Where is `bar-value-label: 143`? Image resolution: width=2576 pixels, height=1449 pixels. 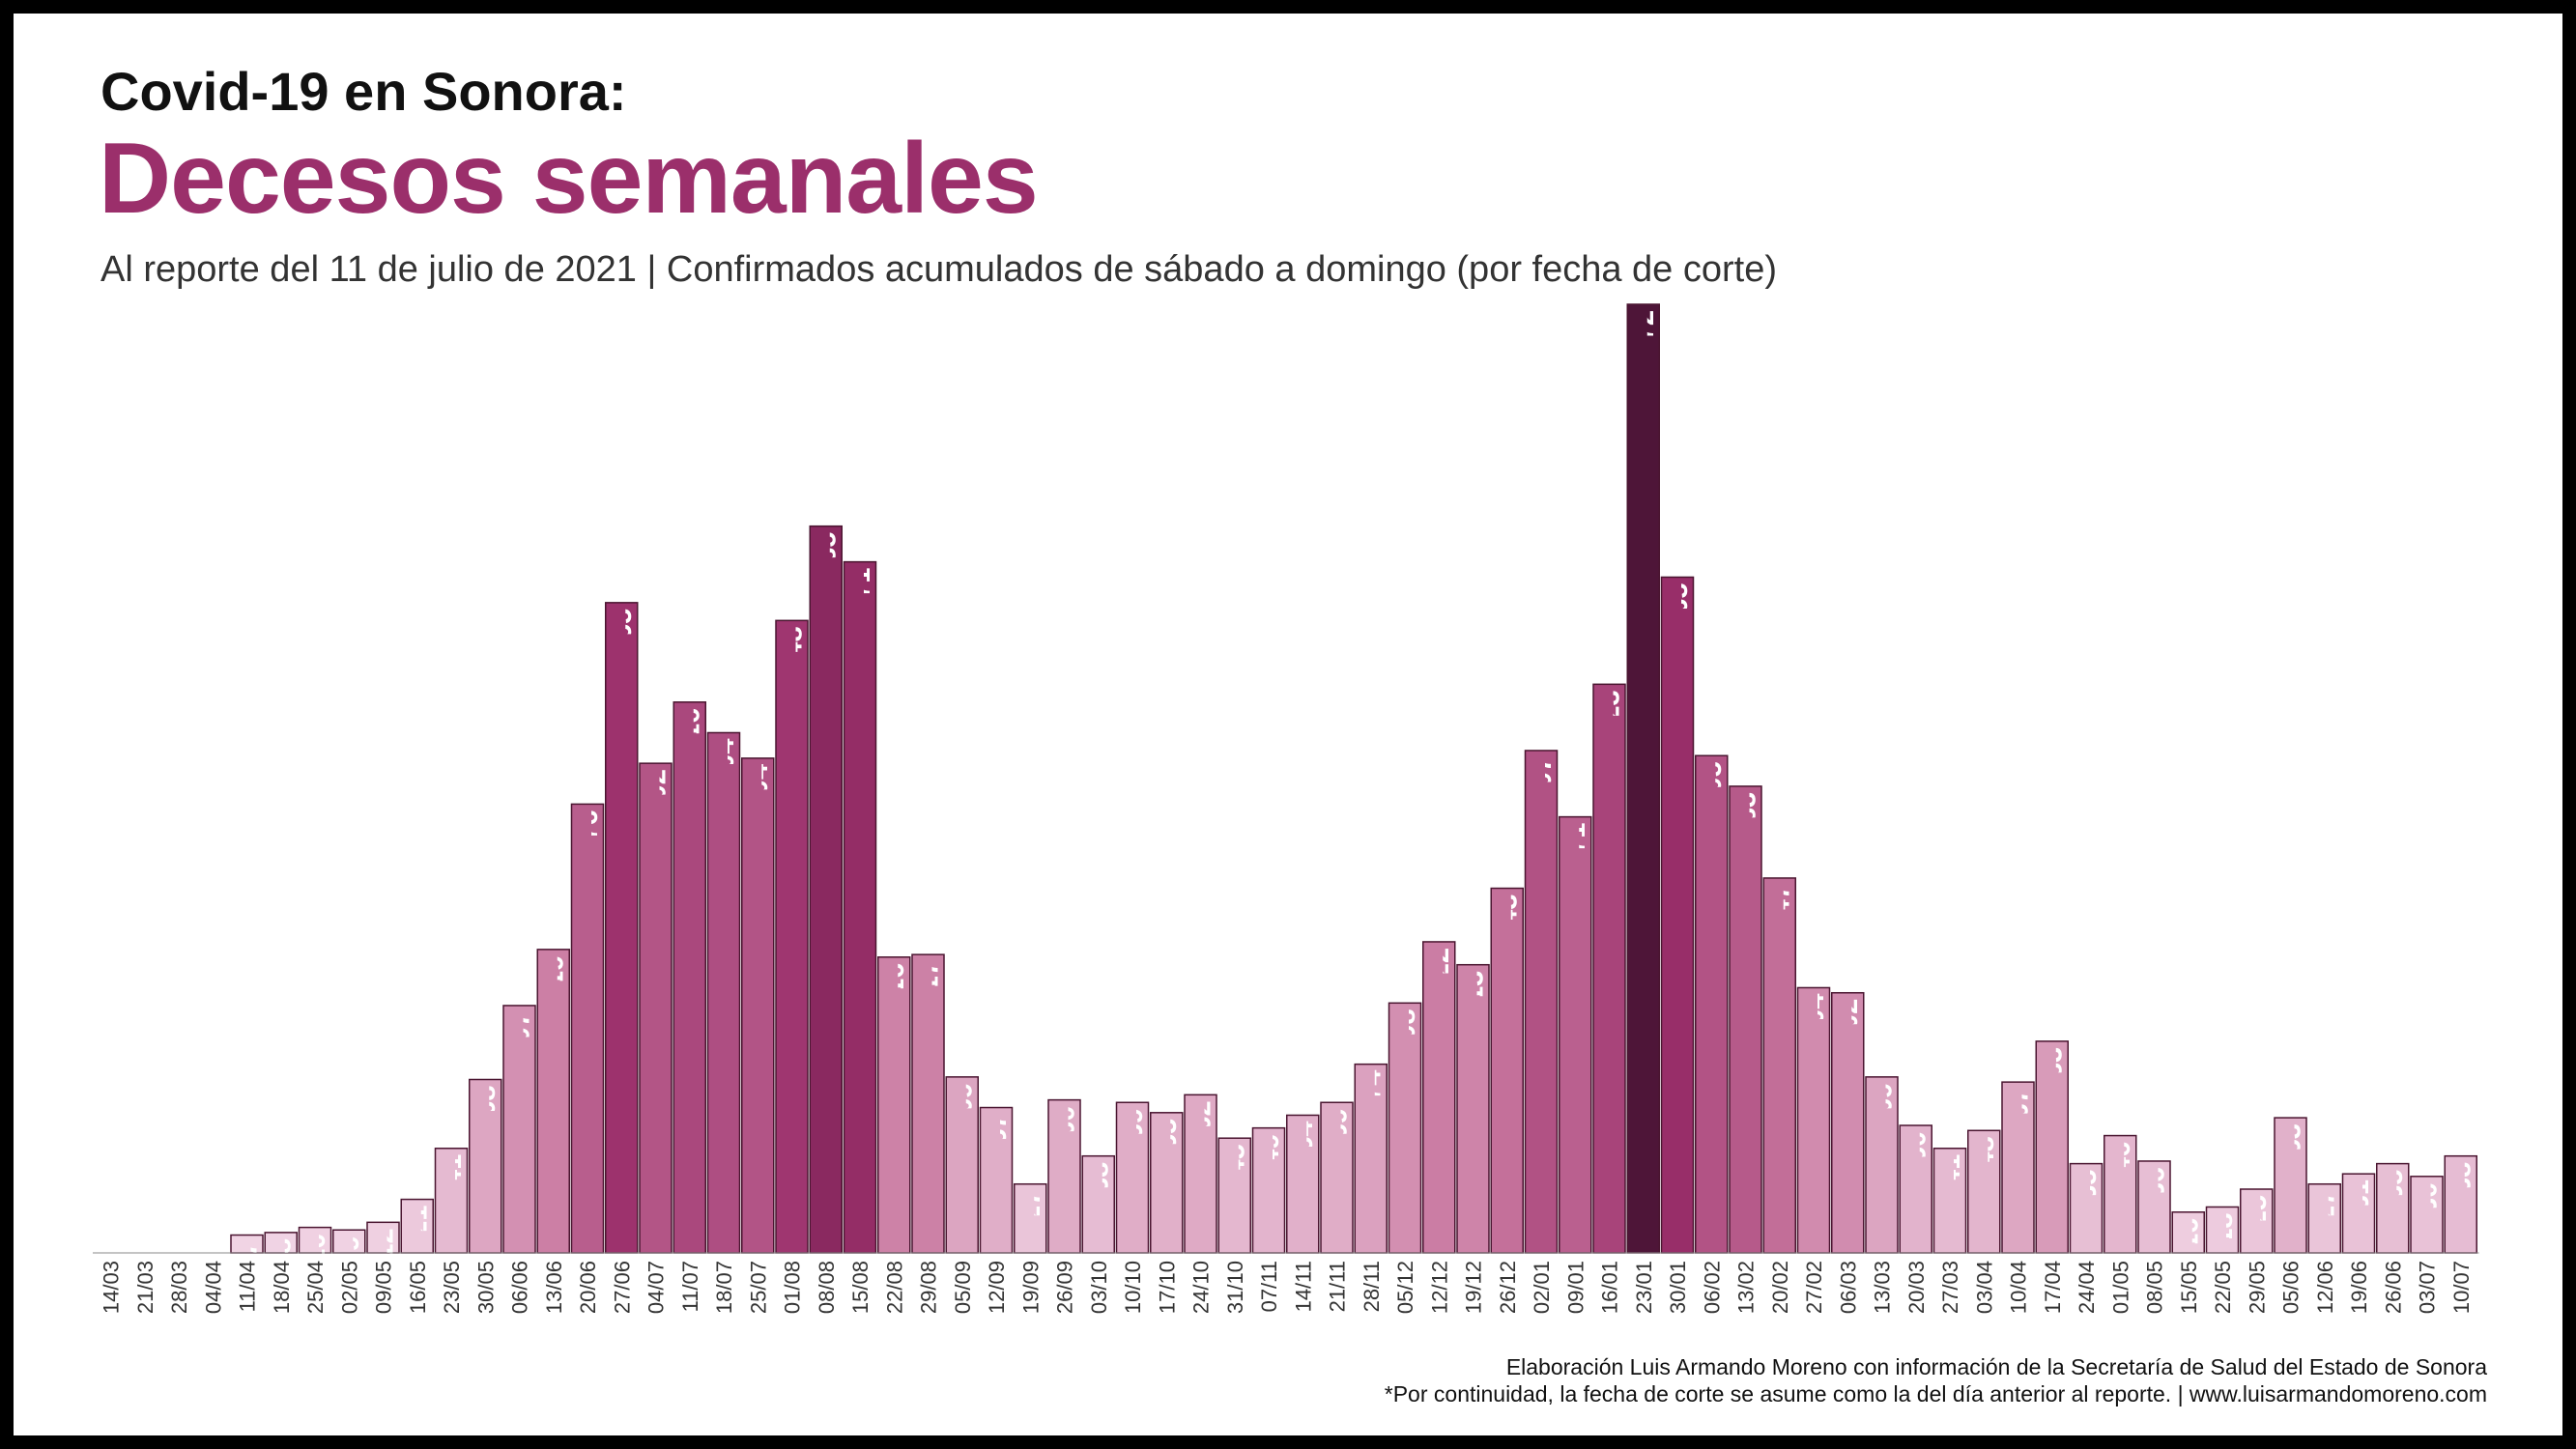 bar-value-label: 143 is located at coordinates (1509, 918).